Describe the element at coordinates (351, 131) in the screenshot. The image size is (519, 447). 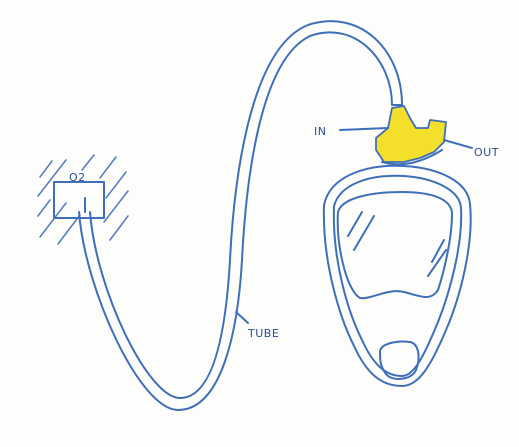
I see `inlet-annotation: IN` at that location.